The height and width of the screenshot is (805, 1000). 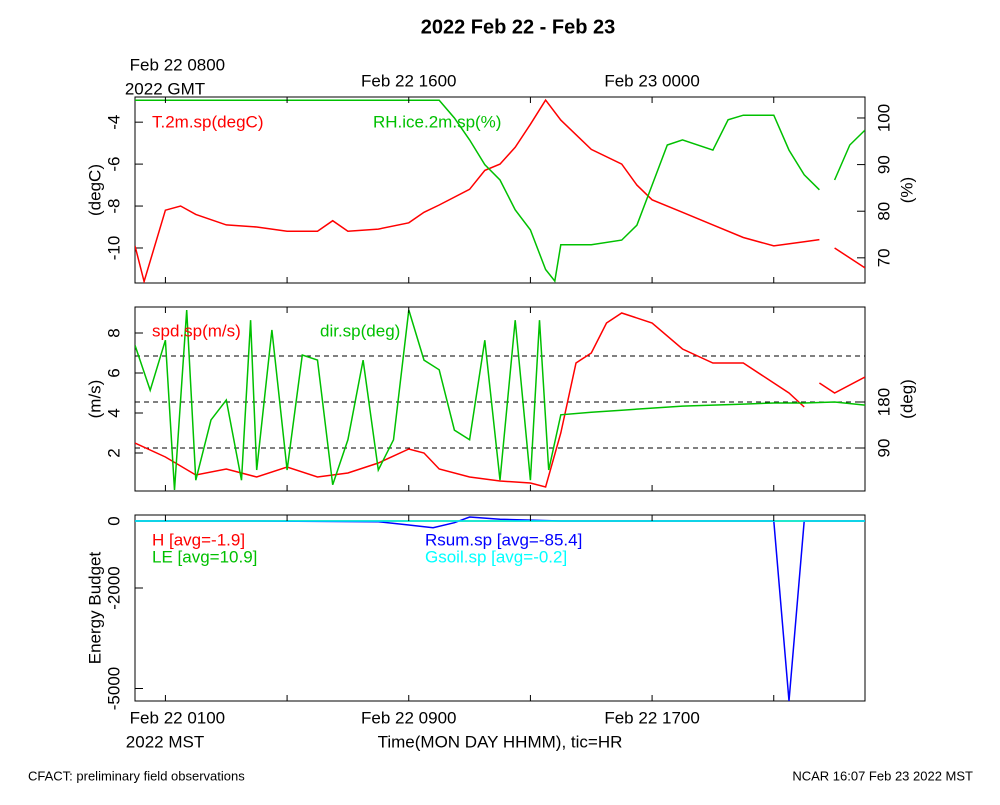 What do you see at coordinates (883, 211) in the screenshot?
I see `y2-tick-label: 80` at bounding box center [883, 211].